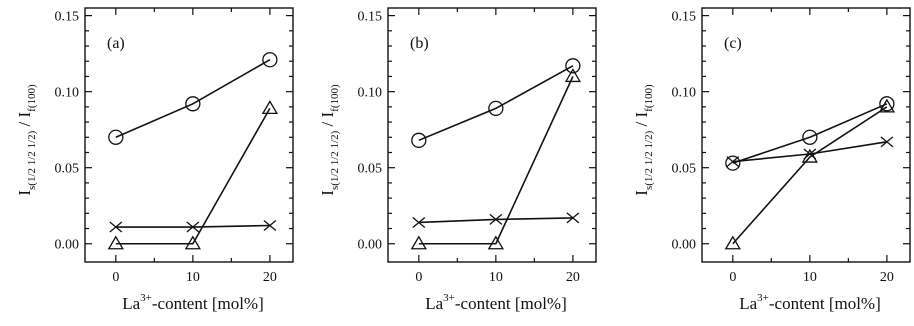  I want to click on panel-2-x-axis-label-rest: -content [mol%], so click(511, 303).